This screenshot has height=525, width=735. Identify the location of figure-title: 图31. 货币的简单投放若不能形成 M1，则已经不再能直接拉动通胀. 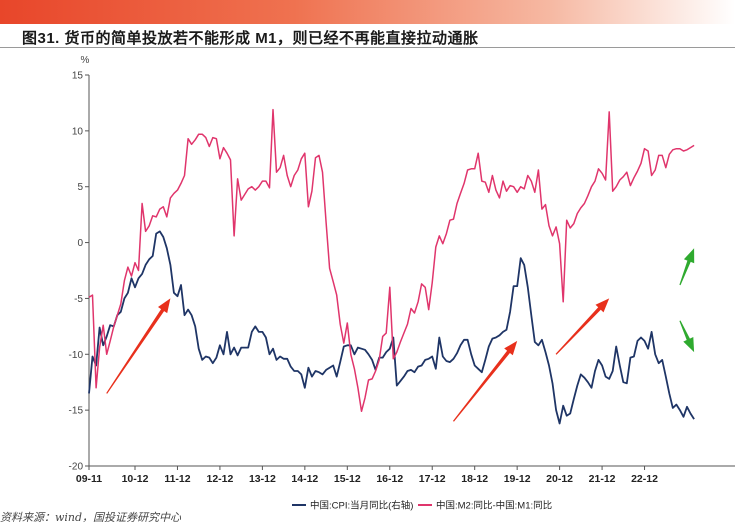
(250, 38).